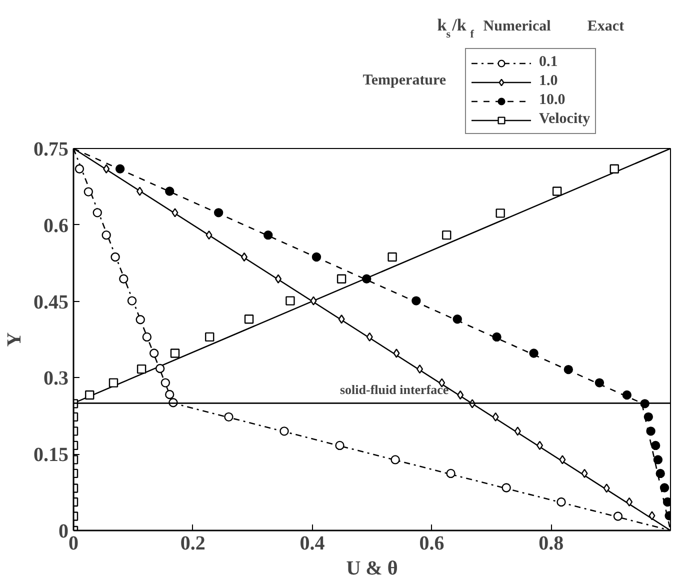 The width and height of the screenshot is (673, 582). Describe the element at coordinates (193, 543) in the screenshot. I see `x-tick-label: 0.2` at that location.